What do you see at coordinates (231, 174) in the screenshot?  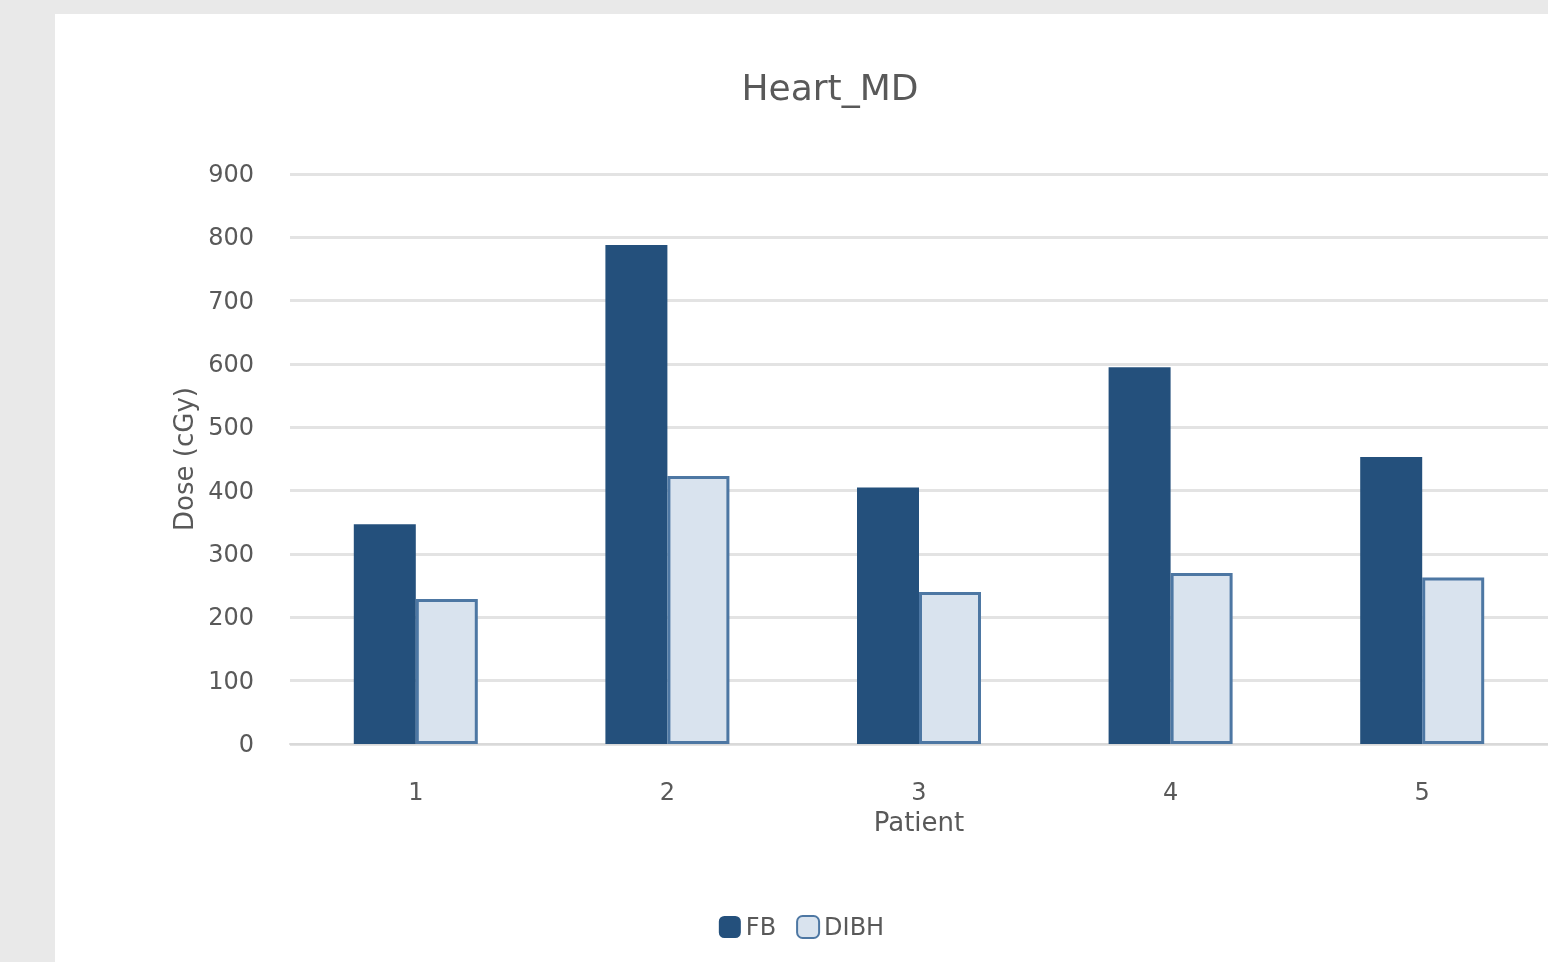 I see `y-tick-label: 900` at bounding box center [231, 174].